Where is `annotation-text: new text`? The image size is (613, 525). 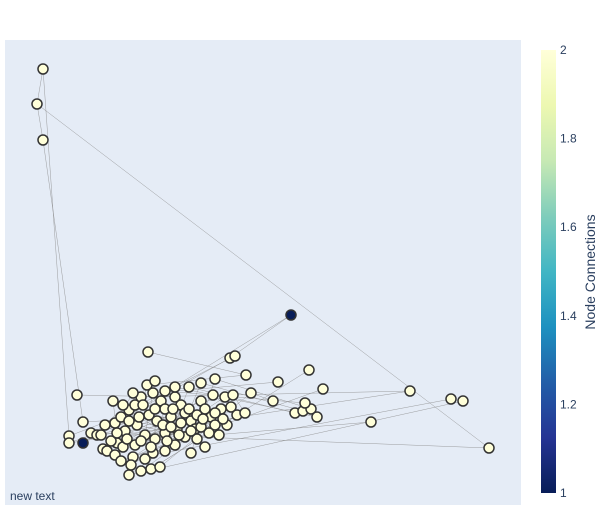 annotation-text: new text is located at coordinates (32, 496).